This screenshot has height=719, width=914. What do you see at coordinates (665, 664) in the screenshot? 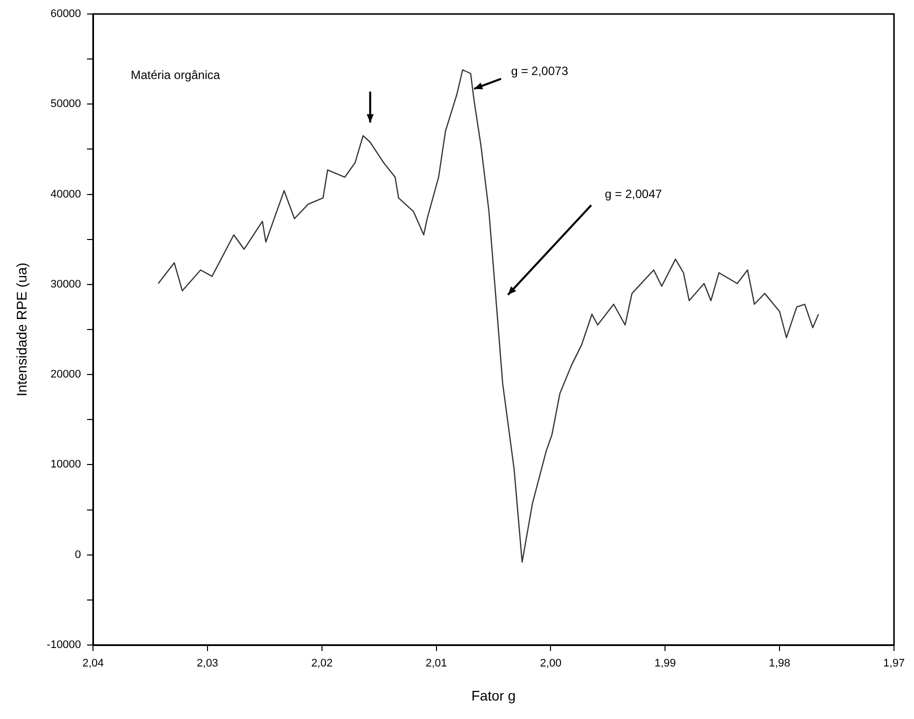
I see `x-tick-label: 1,99` at bounding box center [665, 664].